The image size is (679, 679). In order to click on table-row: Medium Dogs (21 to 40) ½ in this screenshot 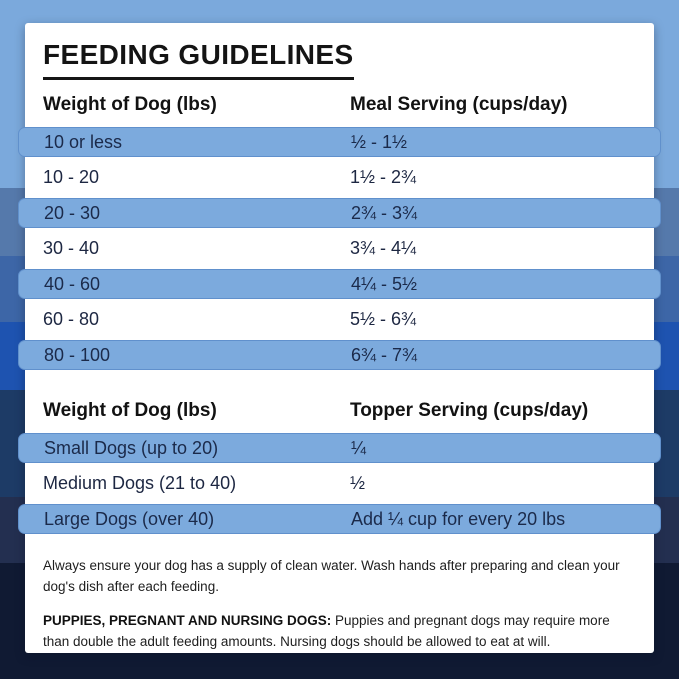, I will do `click(339, 484)`.